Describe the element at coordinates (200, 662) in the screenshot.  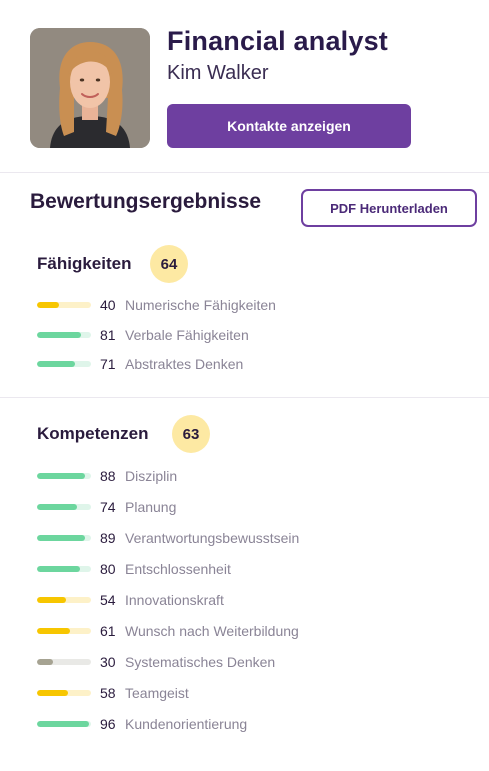
I see `score-label: Systematisches Denken` at that location.